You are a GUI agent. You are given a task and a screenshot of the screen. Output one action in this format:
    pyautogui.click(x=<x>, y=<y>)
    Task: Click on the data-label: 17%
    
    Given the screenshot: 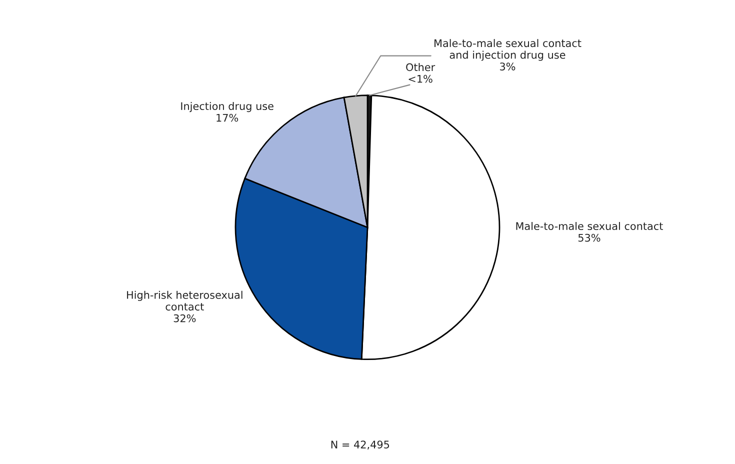 What is the action you would take?
    pyautogui.click(x=227, y=118)
    